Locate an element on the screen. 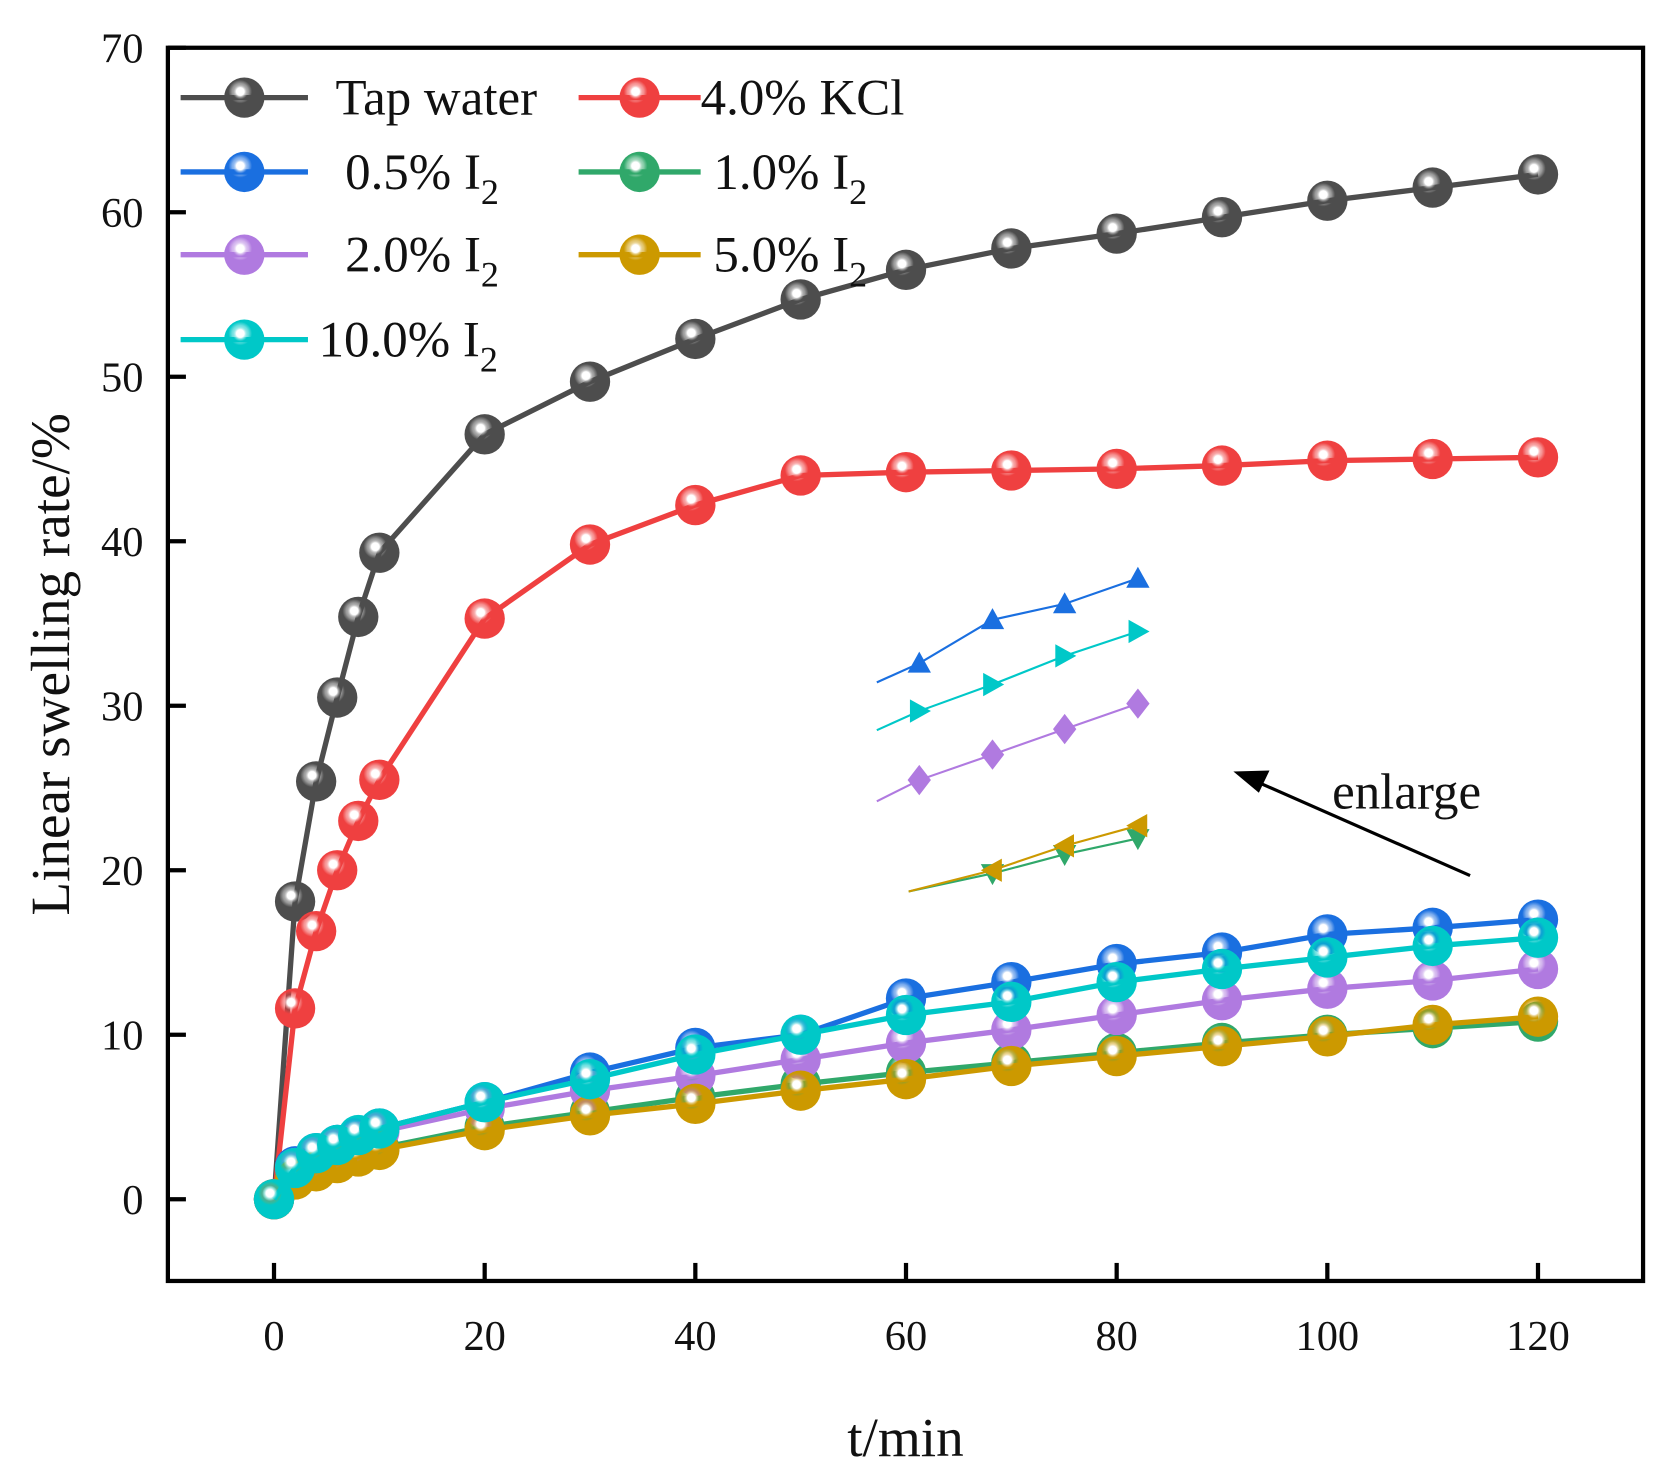  legend-item: 1.0% I2 is located at coordinates (722, 178).